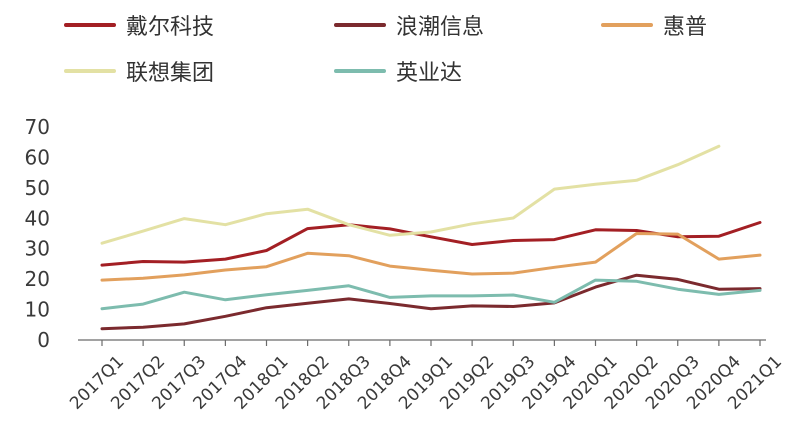  What do you see at coordinates (170, 73) in the screenshot?
I see `legend-label-3: 联想集团` at bounding box center [170, 73].